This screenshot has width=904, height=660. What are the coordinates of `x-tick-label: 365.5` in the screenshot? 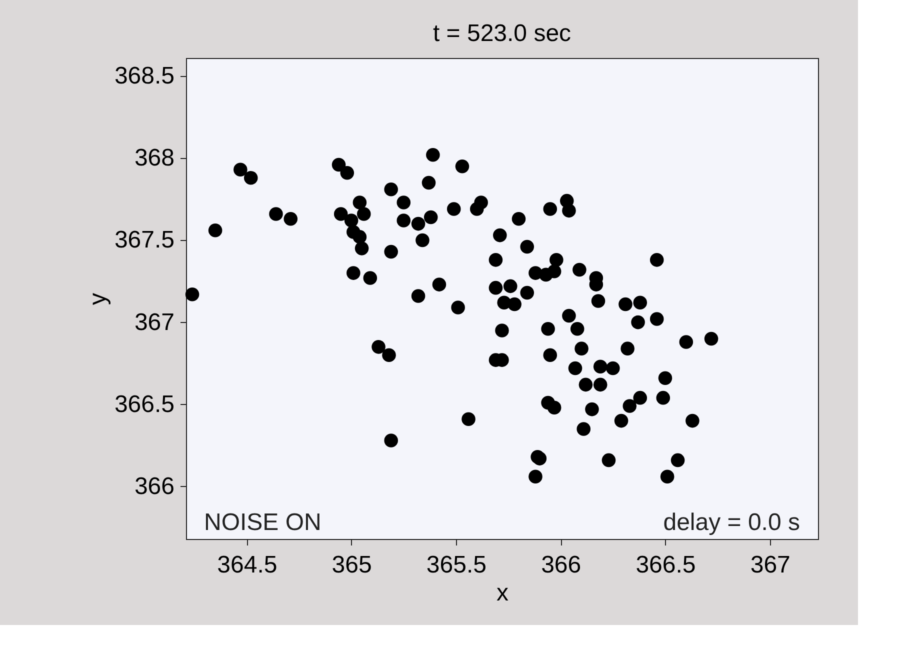 It's located at (456, 565).